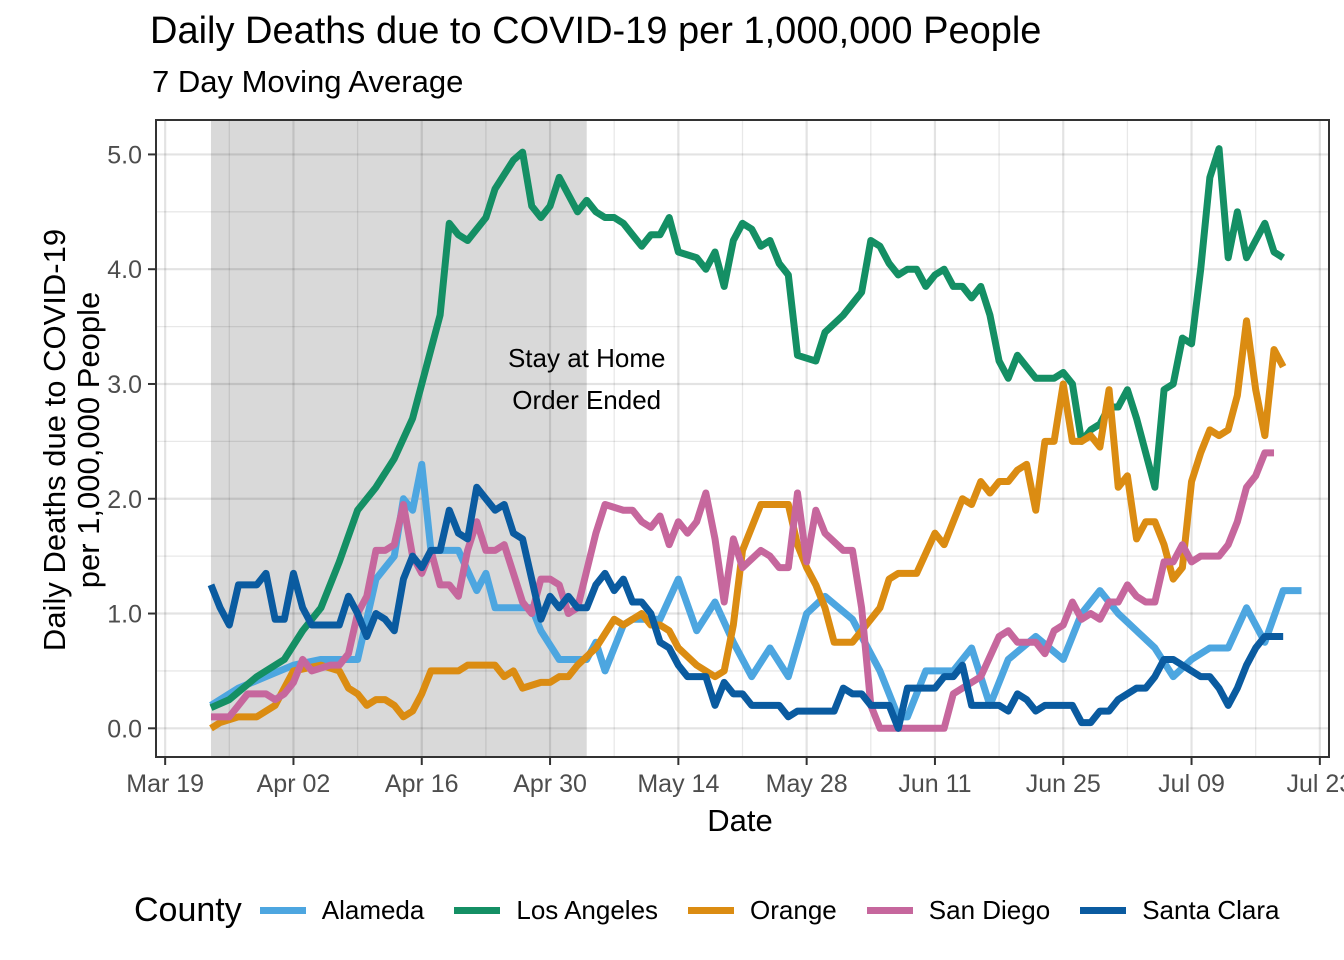 The image size is (1344, 960). Describe the element at coordinates (88, 440) in the screenshot. I see `y-axis-label-line-2: per 1,000,000 People` at that location.